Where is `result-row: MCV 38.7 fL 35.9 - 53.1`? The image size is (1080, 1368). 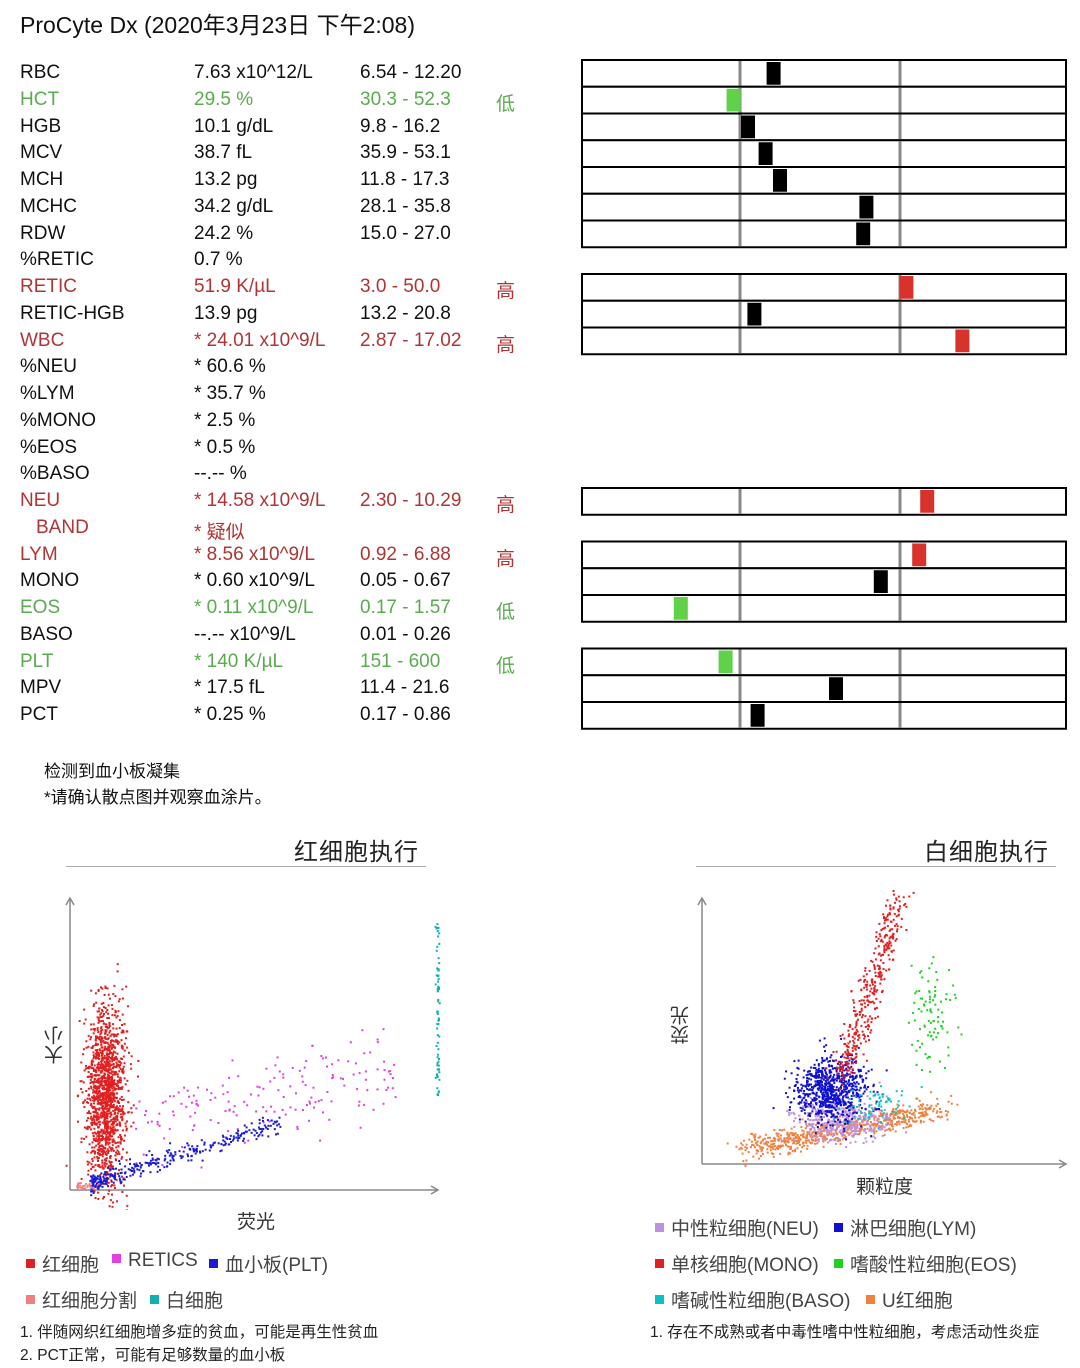 result-row: MCV 38.7 fL 35.9 - 53.1 is located at coordinates (280, 153).